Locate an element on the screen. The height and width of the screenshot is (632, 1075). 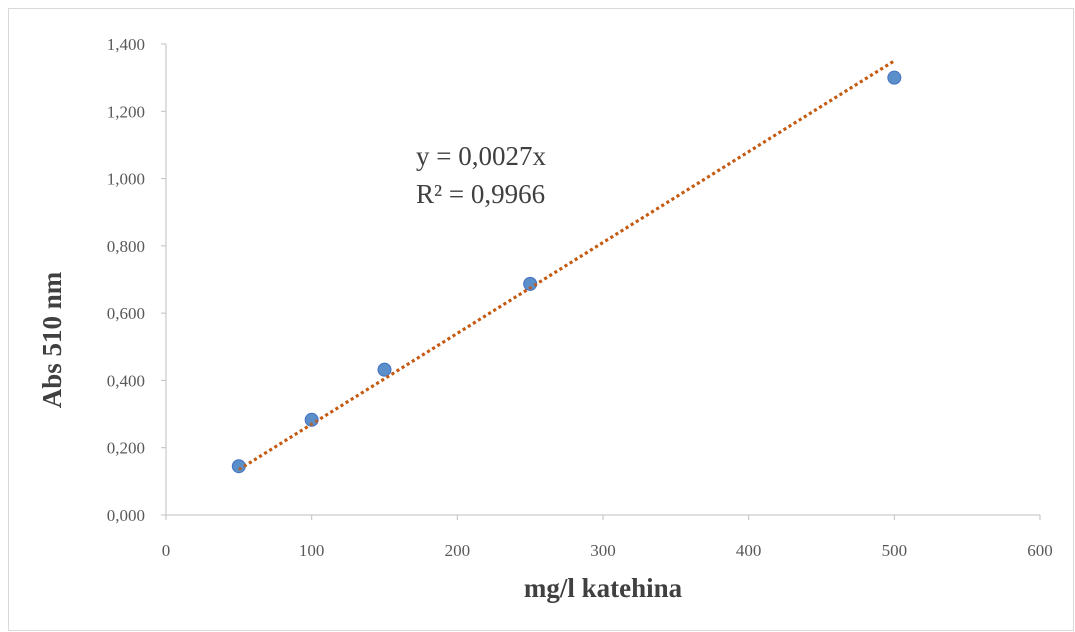
y-tick-label: 0,800 is located at coordinates (126, 246).